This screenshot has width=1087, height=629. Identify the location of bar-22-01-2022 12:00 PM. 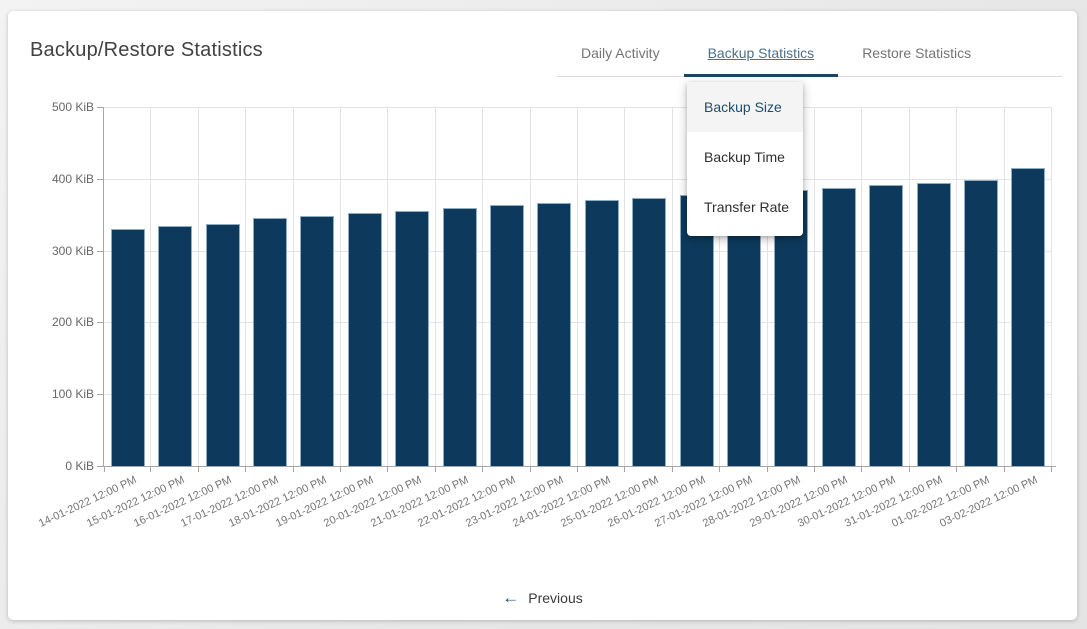
(506, 335).